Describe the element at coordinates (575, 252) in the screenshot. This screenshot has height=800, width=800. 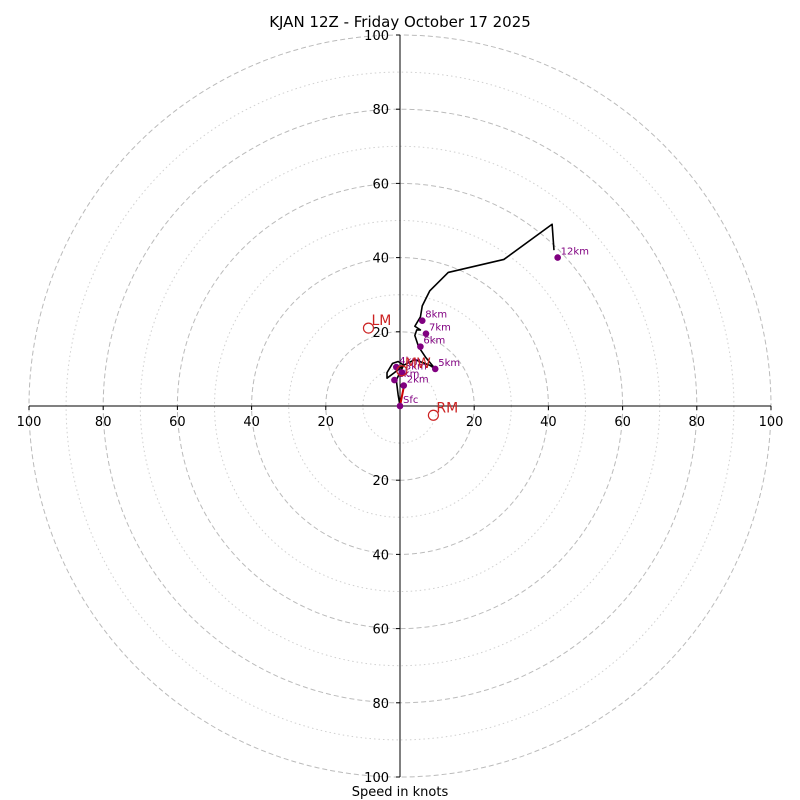
I see `height-label: 12km` at that location.